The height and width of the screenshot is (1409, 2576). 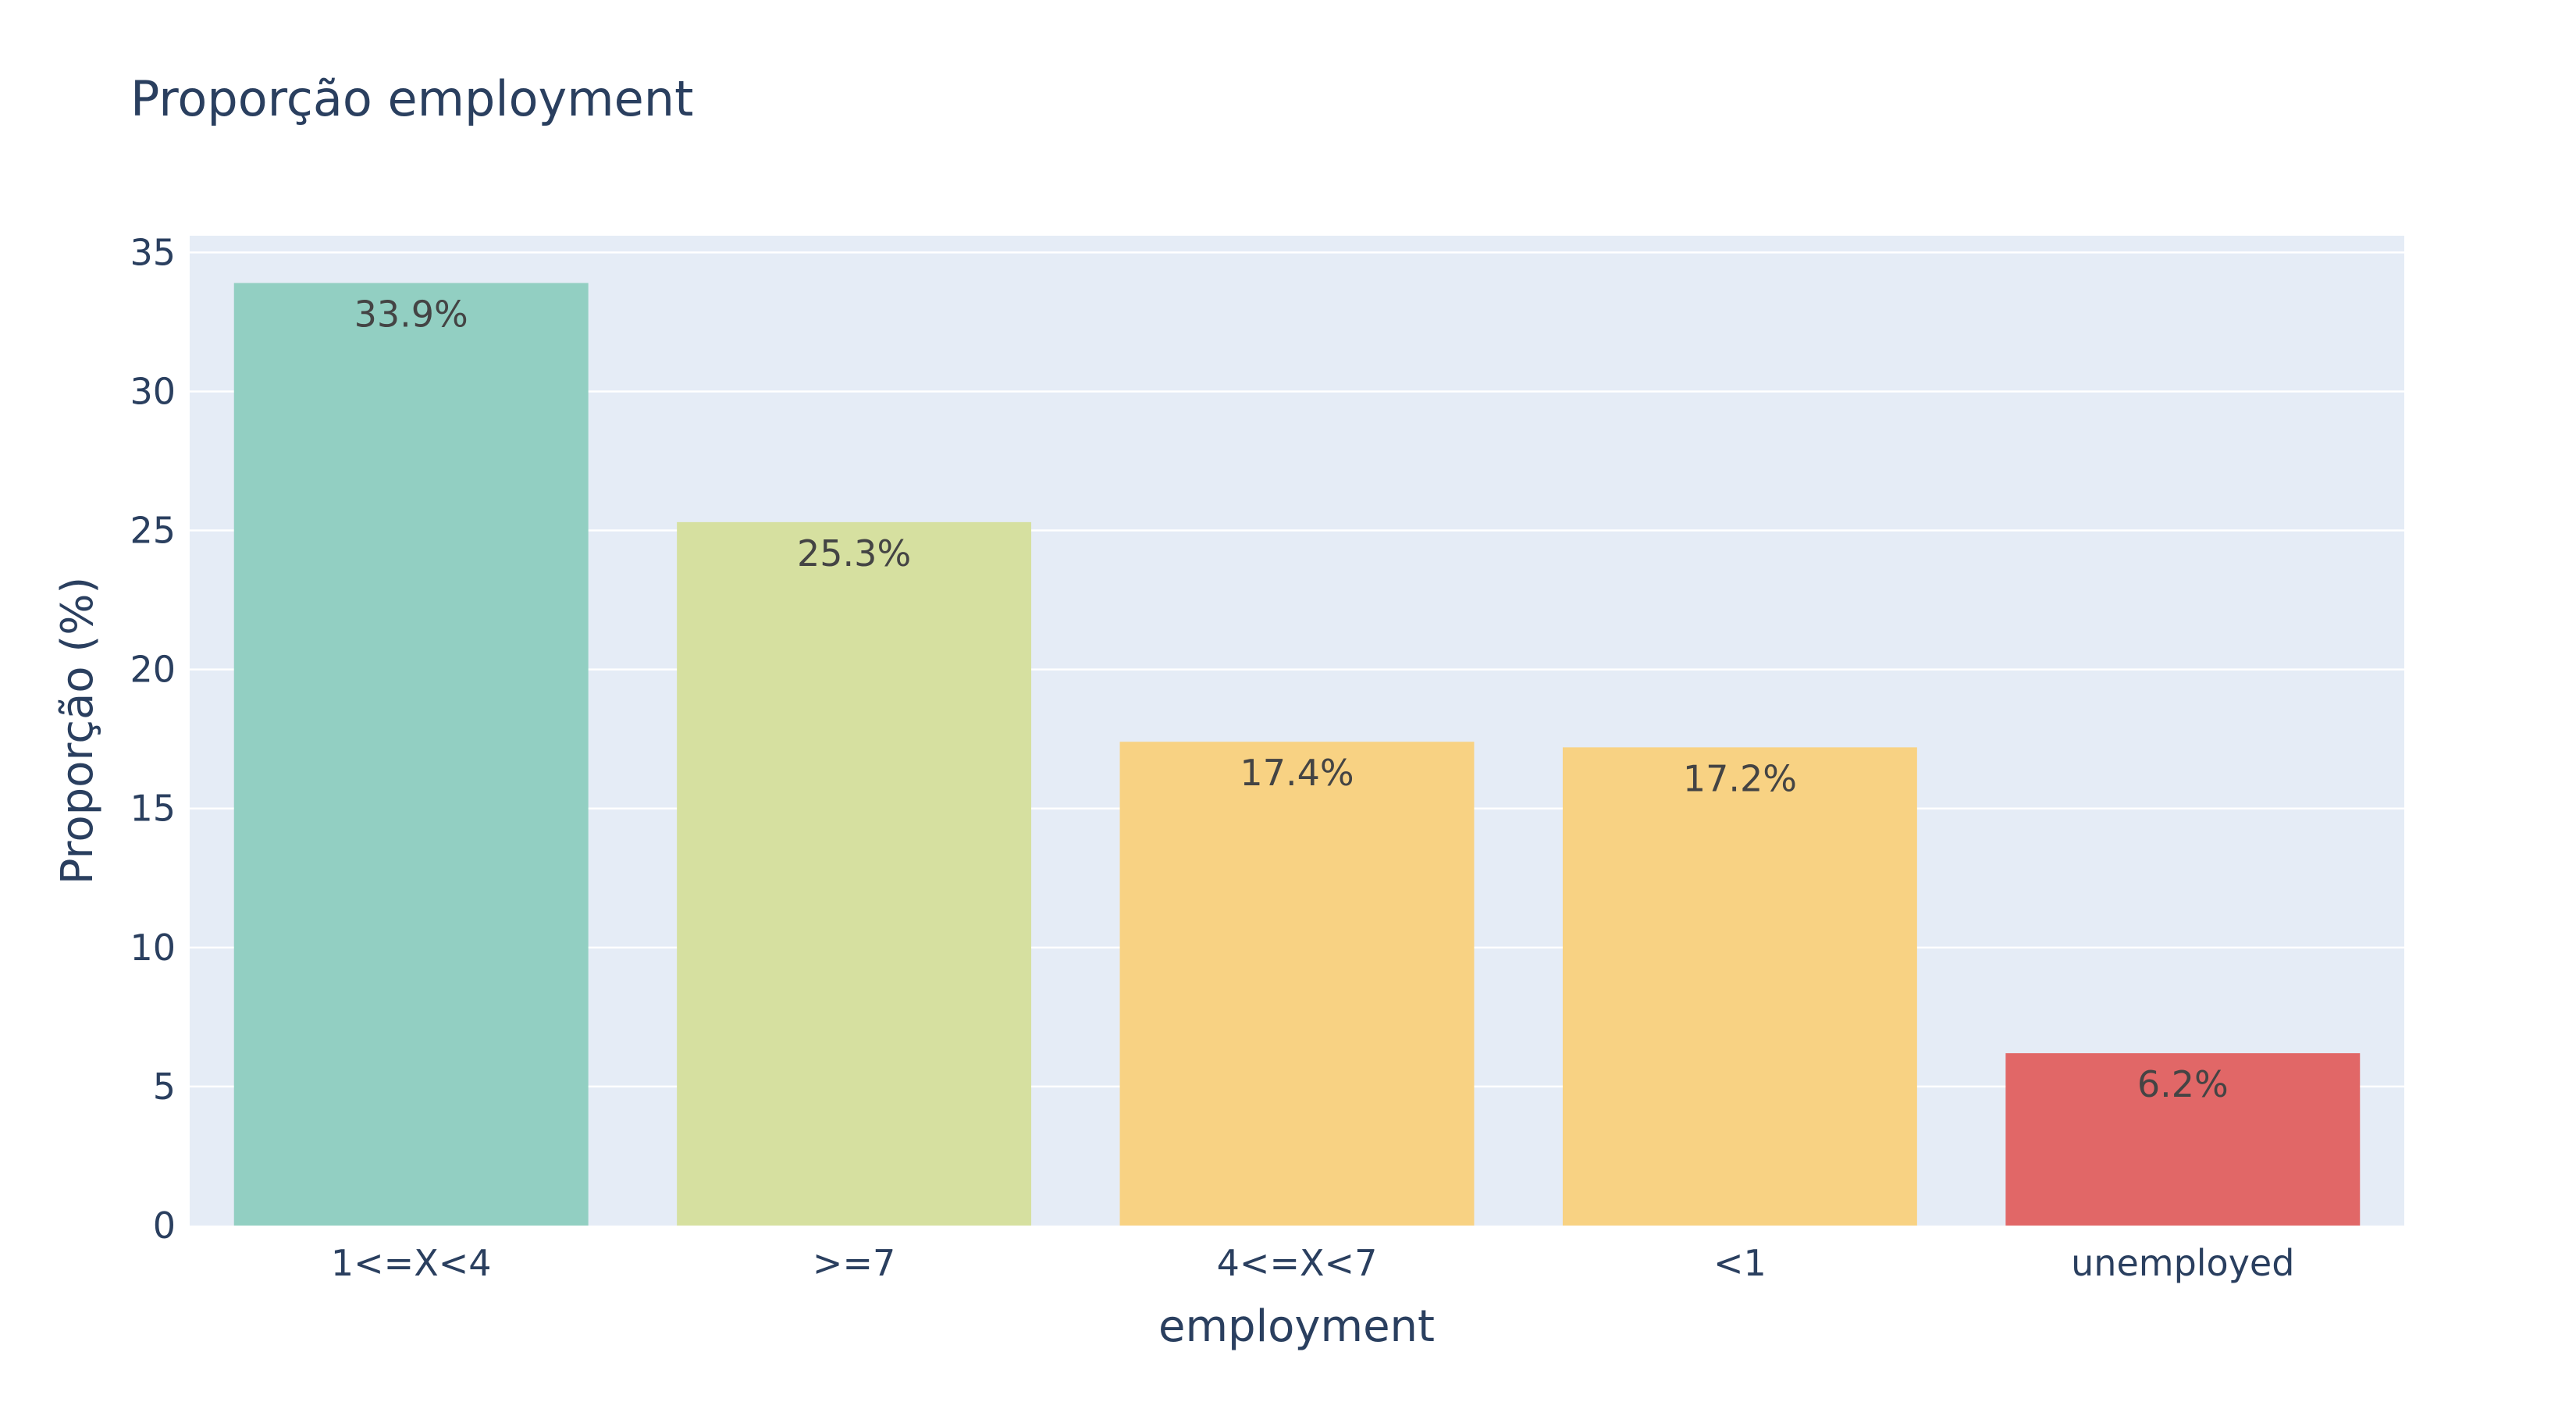 What do you see at coordinates (77, 731) in the screenshot?
I see `y-axis-title: Proporção (%)` at bounding box center [77, 731].